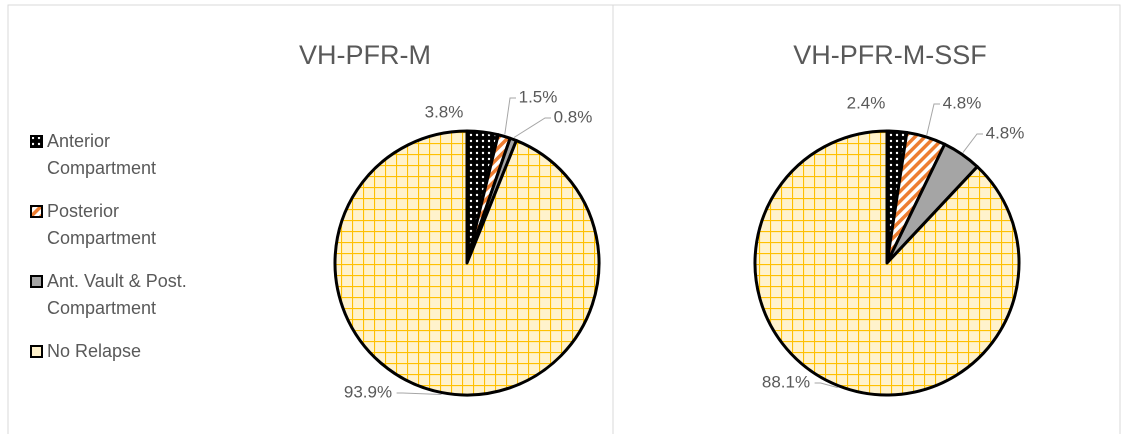 Image resolution: width=1128 pixels, height=434 pixels. Describe the element at coordinates (102, 154) in the screenshot. I see `legend-label: Anterior Compartment` at that location.